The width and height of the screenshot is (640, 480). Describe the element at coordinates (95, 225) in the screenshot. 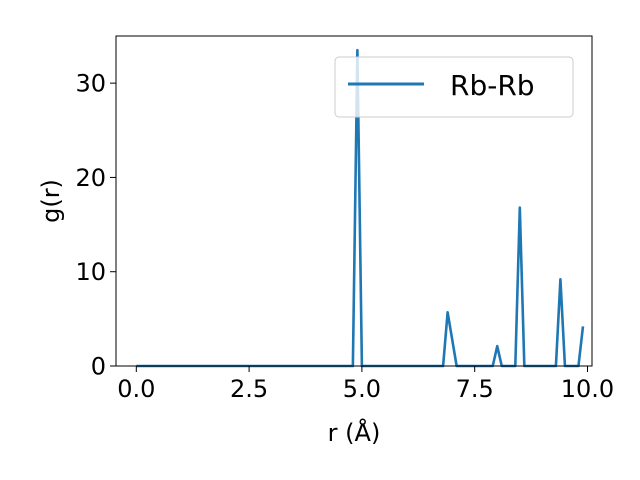

I see `y-axis: 0 10 20 30` at that location.